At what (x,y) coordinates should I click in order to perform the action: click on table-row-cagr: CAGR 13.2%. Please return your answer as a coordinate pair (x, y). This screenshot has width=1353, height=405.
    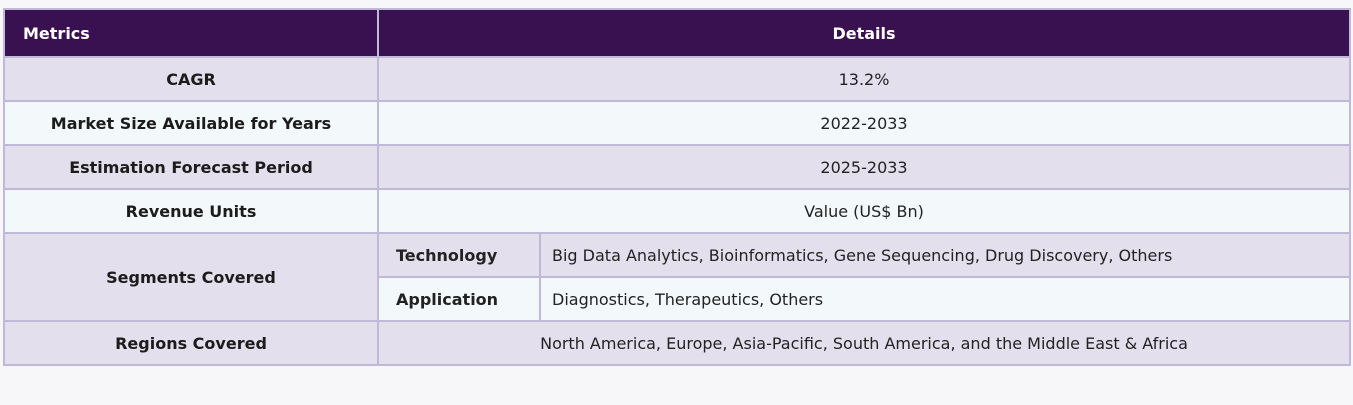
    Looking at the image, I should click on (677, 79).